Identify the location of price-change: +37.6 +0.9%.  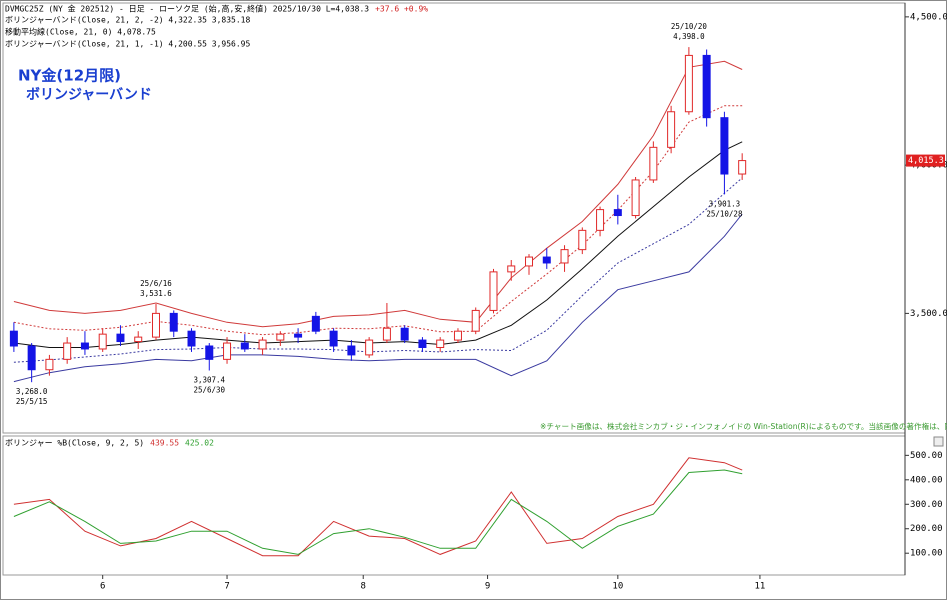
(401, 9).